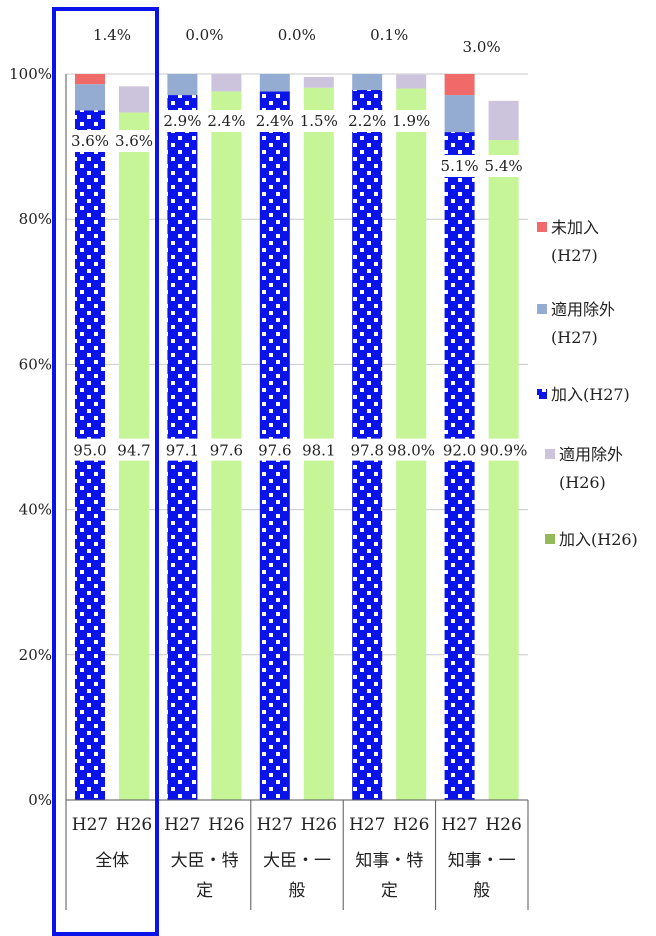  Describe the element at coordinates (35, 510) in the screenshot. I see `y-tick-label: 40%` at that location.